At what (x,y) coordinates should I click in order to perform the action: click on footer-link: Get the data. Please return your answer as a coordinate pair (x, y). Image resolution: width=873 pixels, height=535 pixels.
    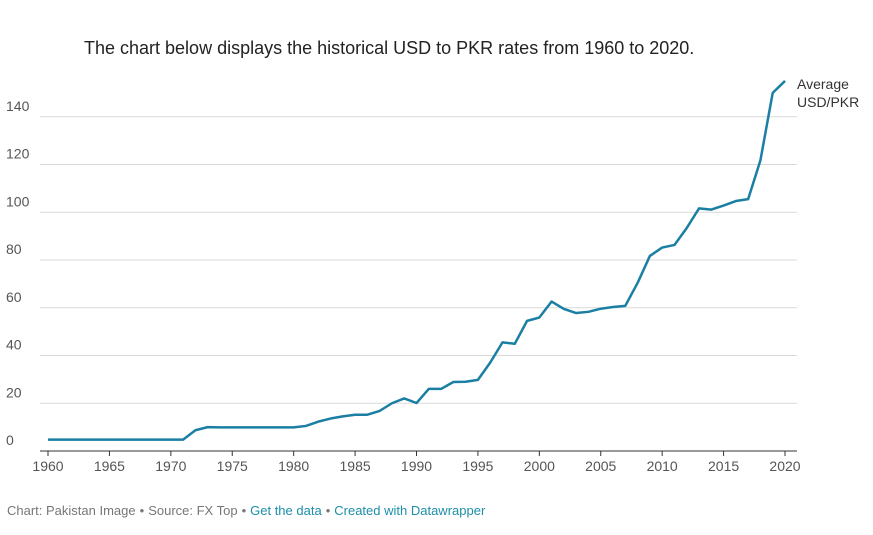
    Looking at the image, I should click on (286, 510).